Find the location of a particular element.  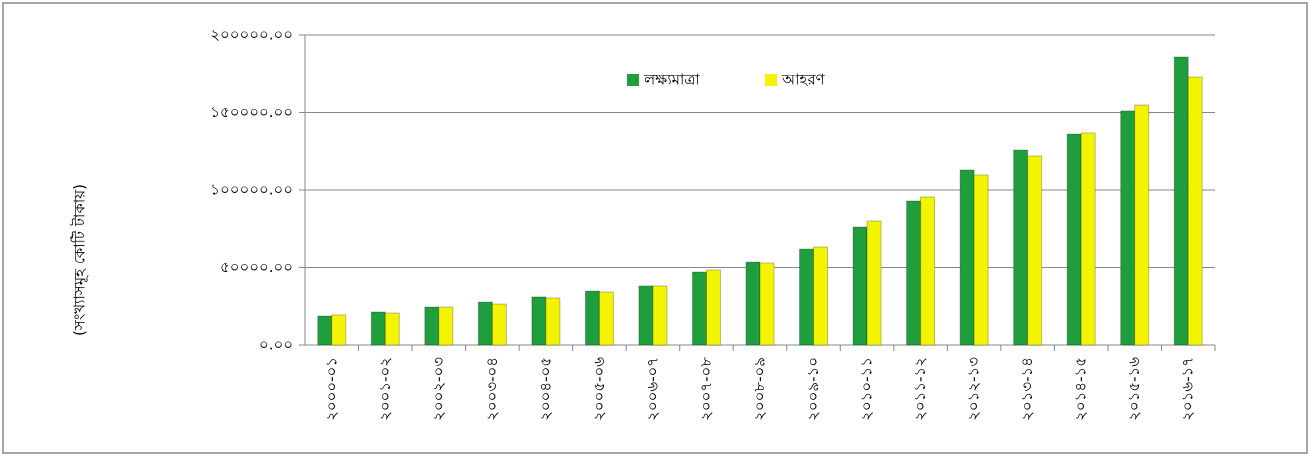

x-tick-label: ২০০০-০১ is located at coordinates (331, 389).